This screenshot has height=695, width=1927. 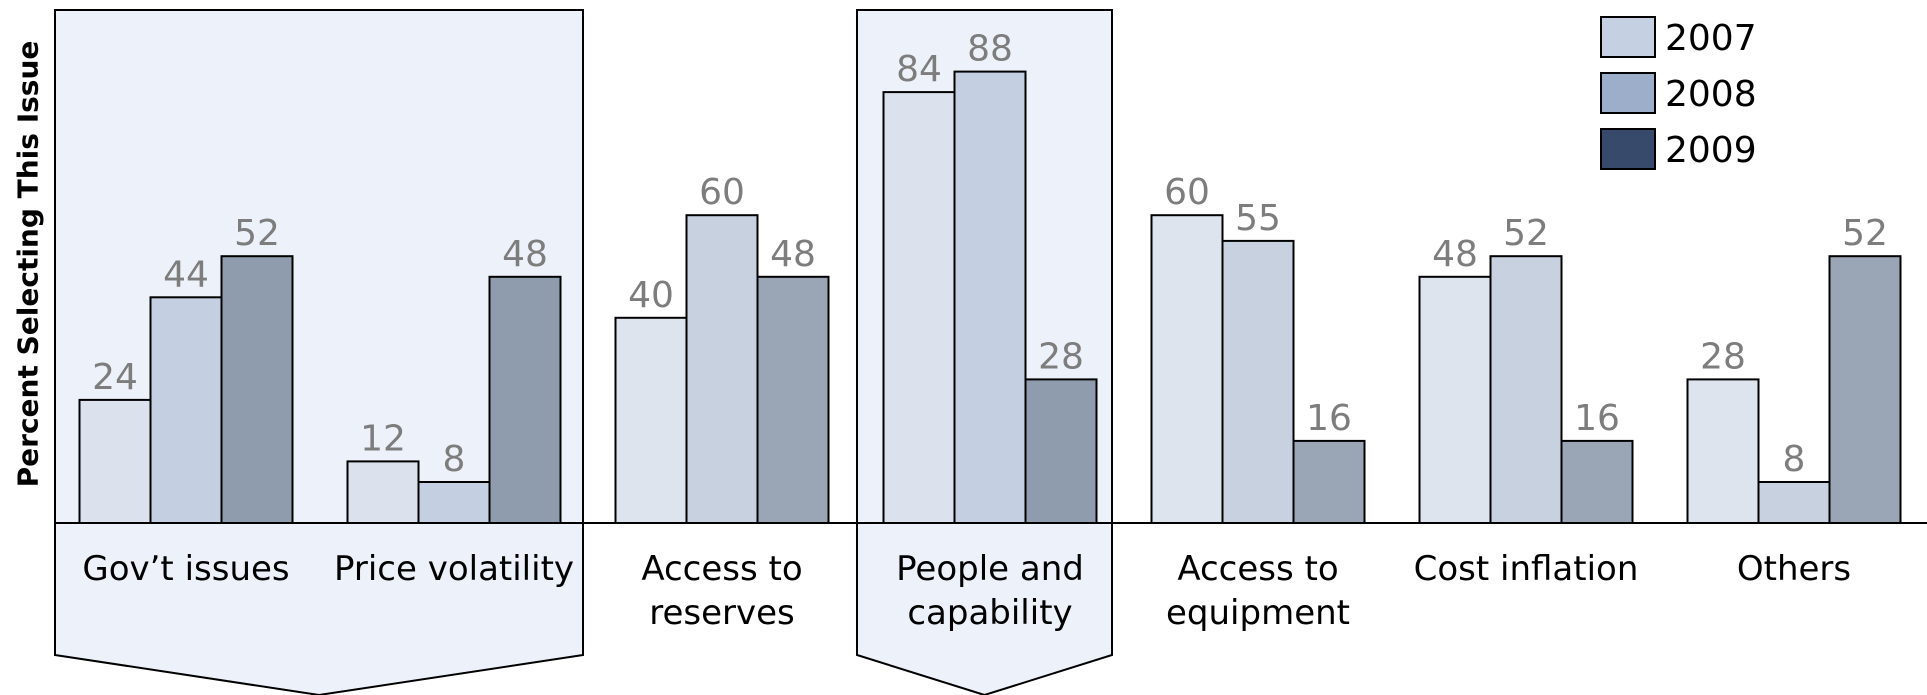 I want to click on value-label-2007-4: 84, so click(x=919, y=69).